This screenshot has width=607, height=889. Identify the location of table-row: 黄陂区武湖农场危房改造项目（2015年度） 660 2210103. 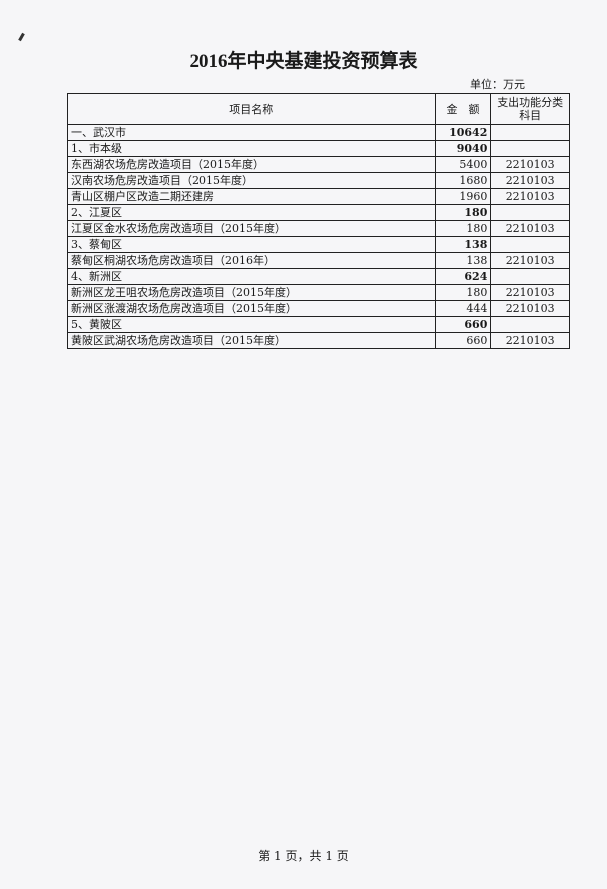
(318, 340).